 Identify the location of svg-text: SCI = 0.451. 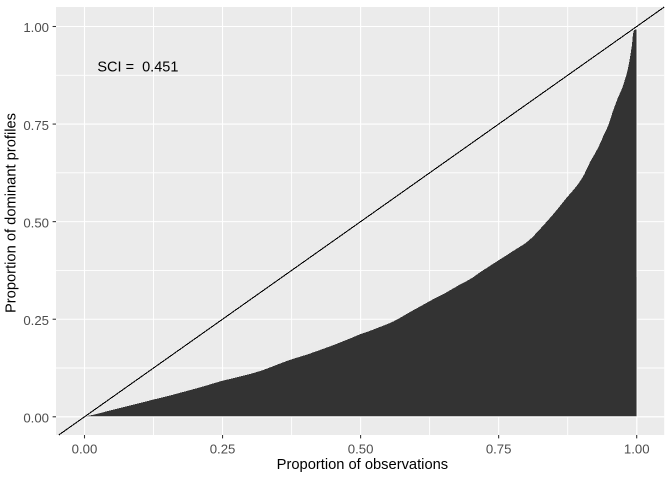
(137, 68).